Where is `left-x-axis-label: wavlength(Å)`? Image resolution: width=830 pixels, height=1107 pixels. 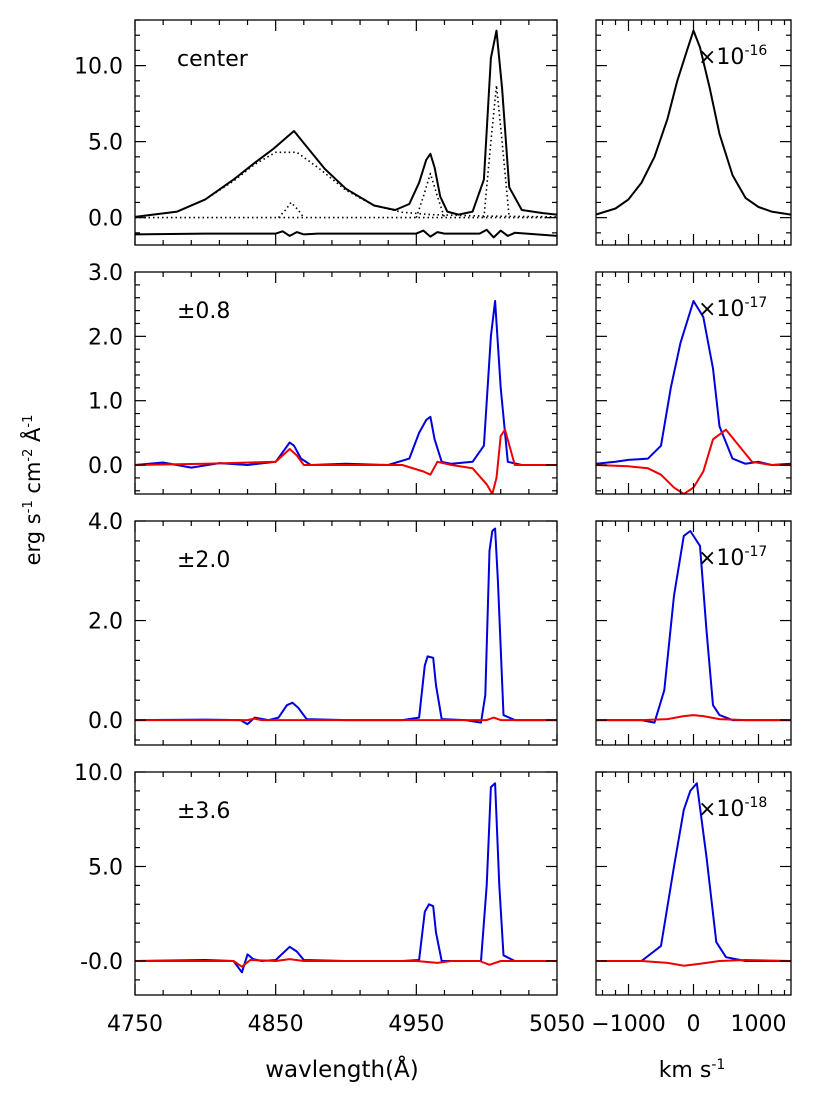
left-x-axis-label: wavlength(Å) is located at coordinates (342, 1069).